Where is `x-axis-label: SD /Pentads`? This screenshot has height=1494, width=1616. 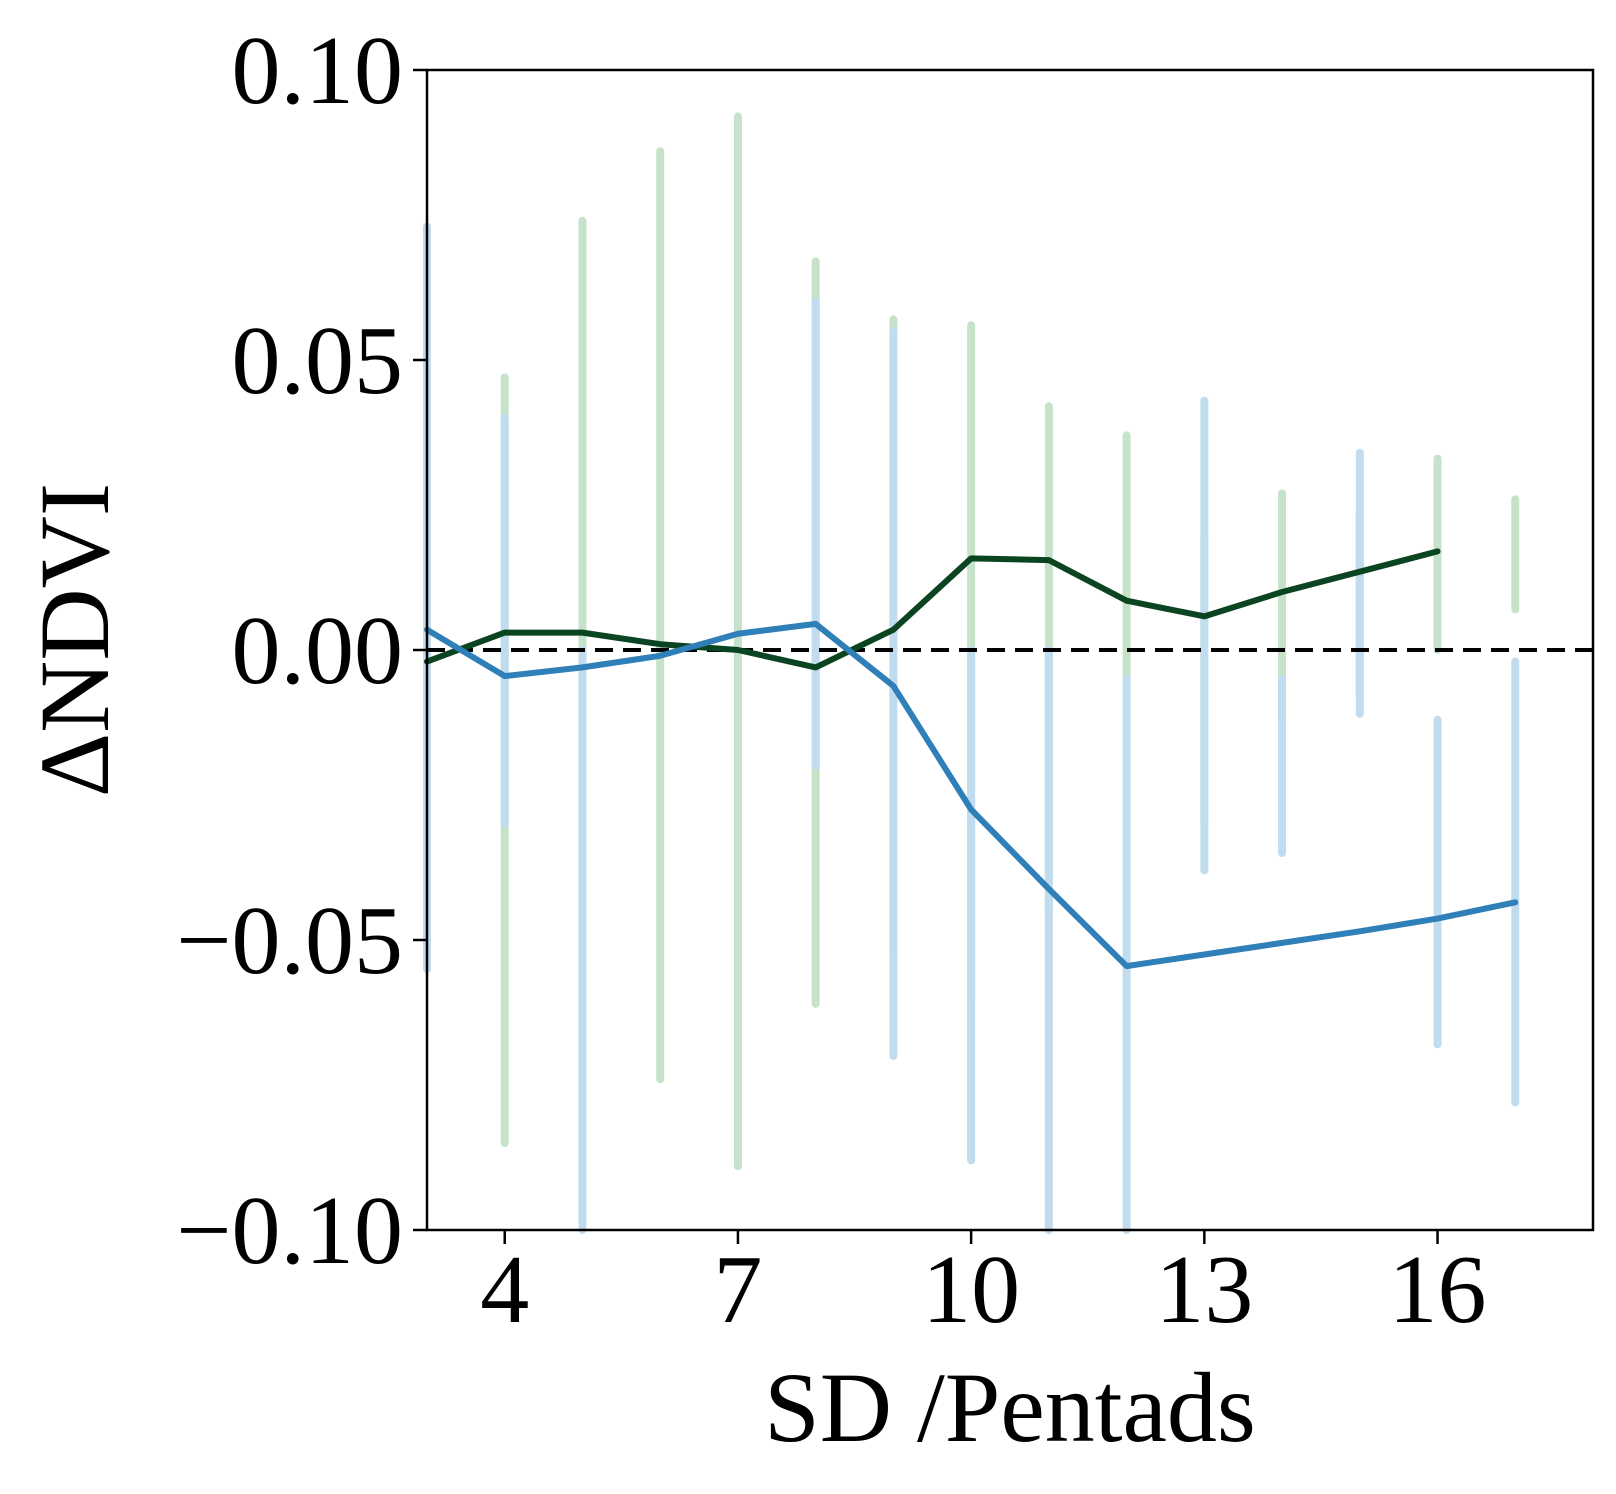
x-axis-label: SD /Pentads is located at coordinates (1010, 1407).